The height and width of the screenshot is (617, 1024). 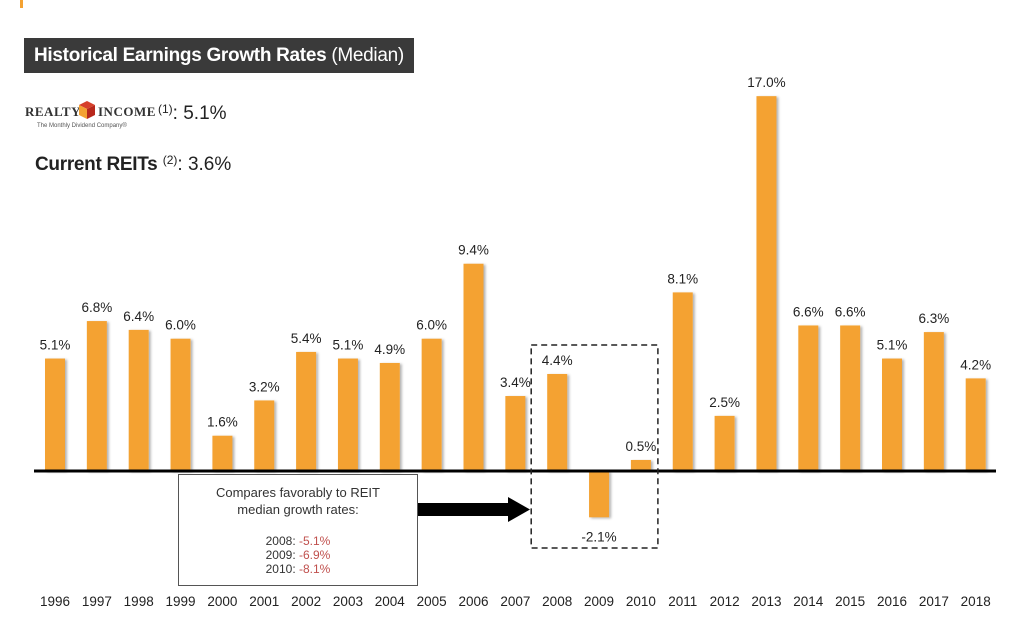 I want to click on year-label-2014: 2014, so click(x=808, y=601).